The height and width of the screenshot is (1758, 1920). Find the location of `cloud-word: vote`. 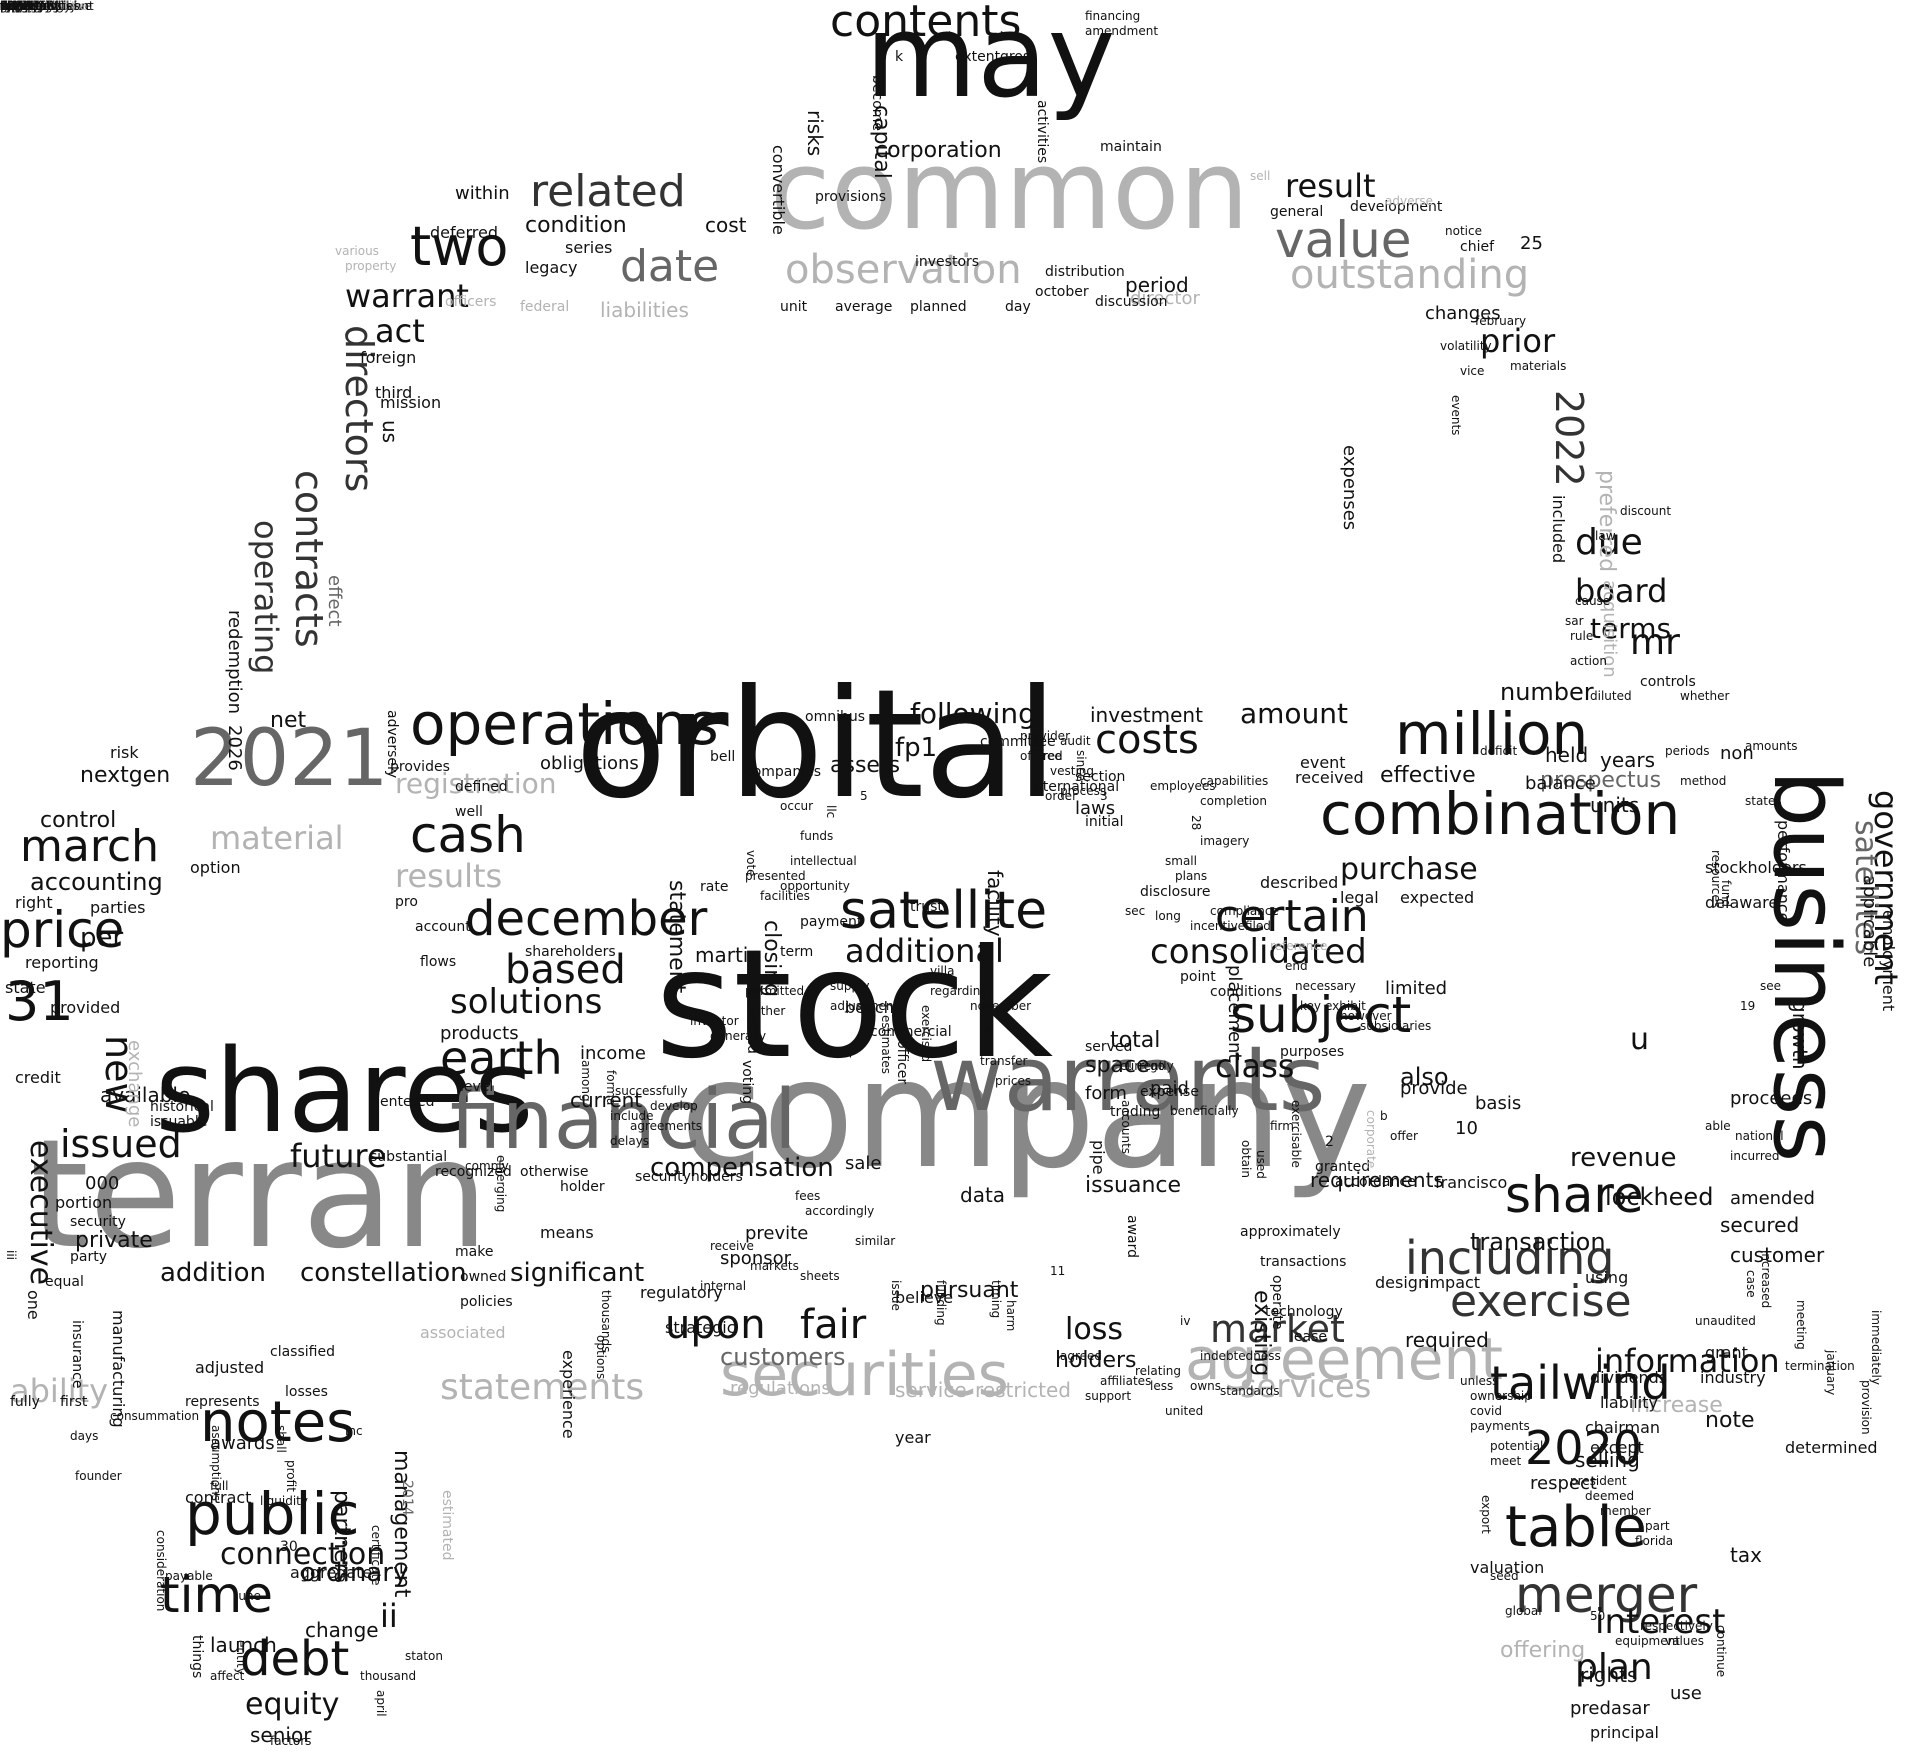

cloud-word: vote is located at coordinates (751, 863).